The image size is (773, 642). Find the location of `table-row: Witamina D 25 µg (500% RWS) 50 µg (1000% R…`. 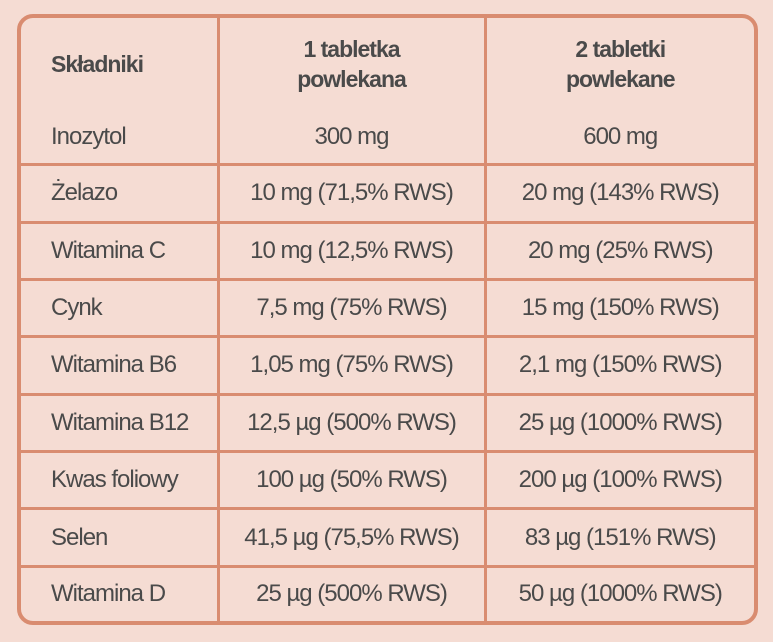

table-row: Witamina D 25 µg (500% RWS) 50 µg (1000% R… is located at coordinates (387, 592).